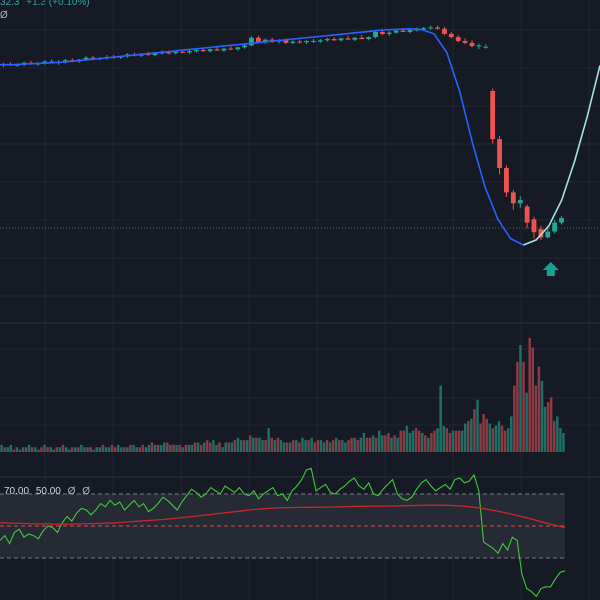 The image size is (600, 600). Describe the element at coordinates (86, 491) in the screenshot. I see `rsi-settings-icon: Ø` at that location.